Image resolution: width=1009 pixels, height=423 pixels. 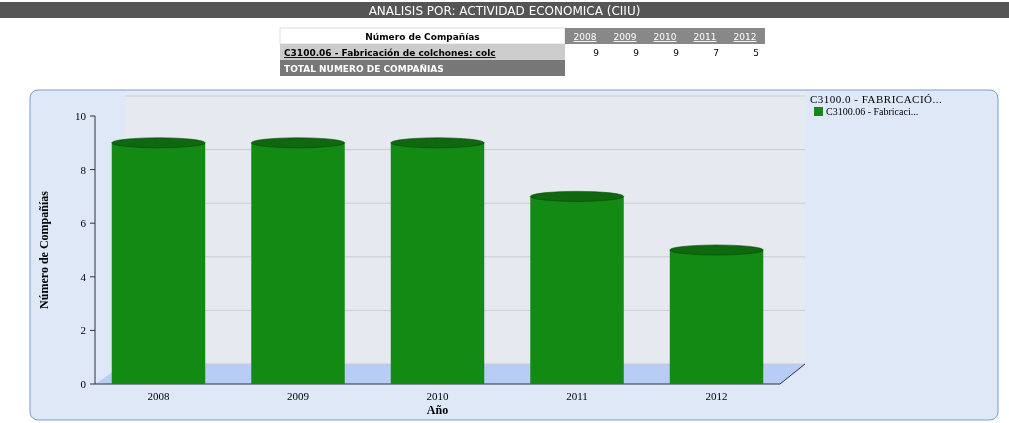 What do you see at coordinates (665, 37) in the screenshot?
I see `category-label: 2010` at bounding box center [665, 37].